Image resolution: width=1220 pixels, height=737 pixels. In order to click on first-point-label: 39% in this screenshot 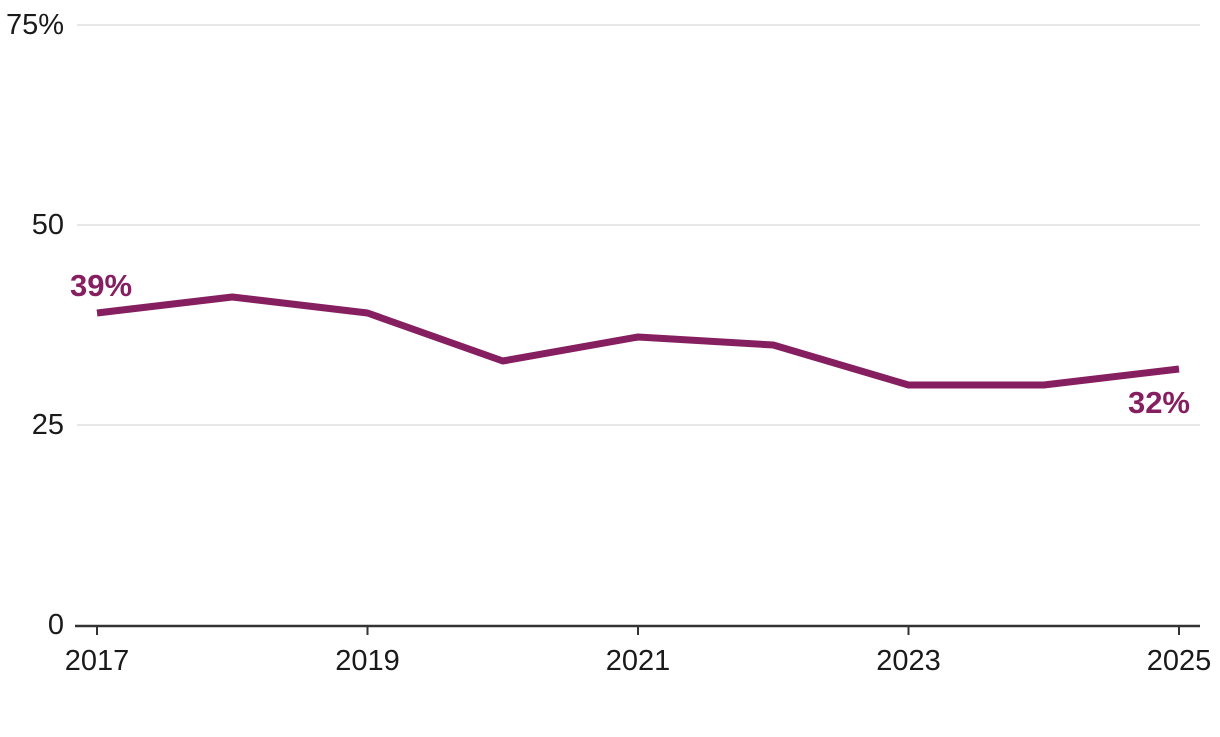, I will do `click(101, 285)`.